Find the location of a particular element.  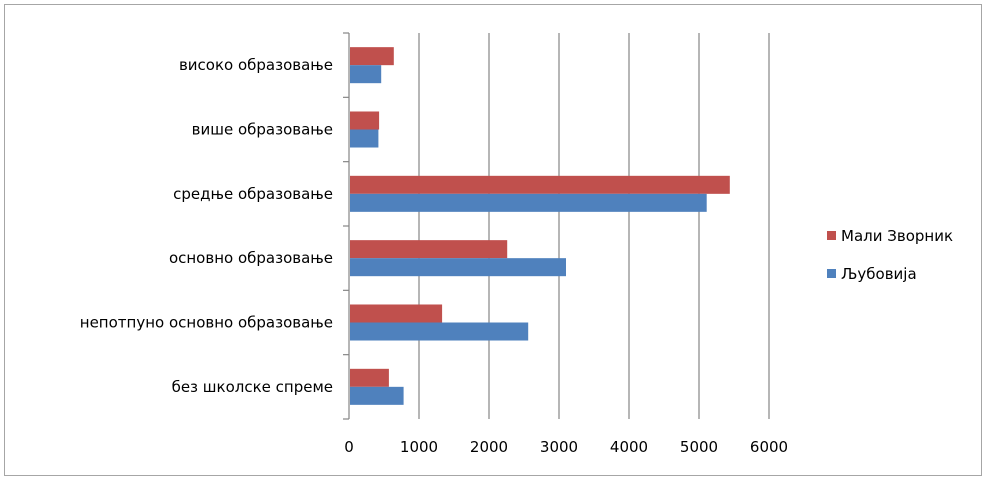

legend: Мали Зворник Љубовија is located at coordinates (890, 255).